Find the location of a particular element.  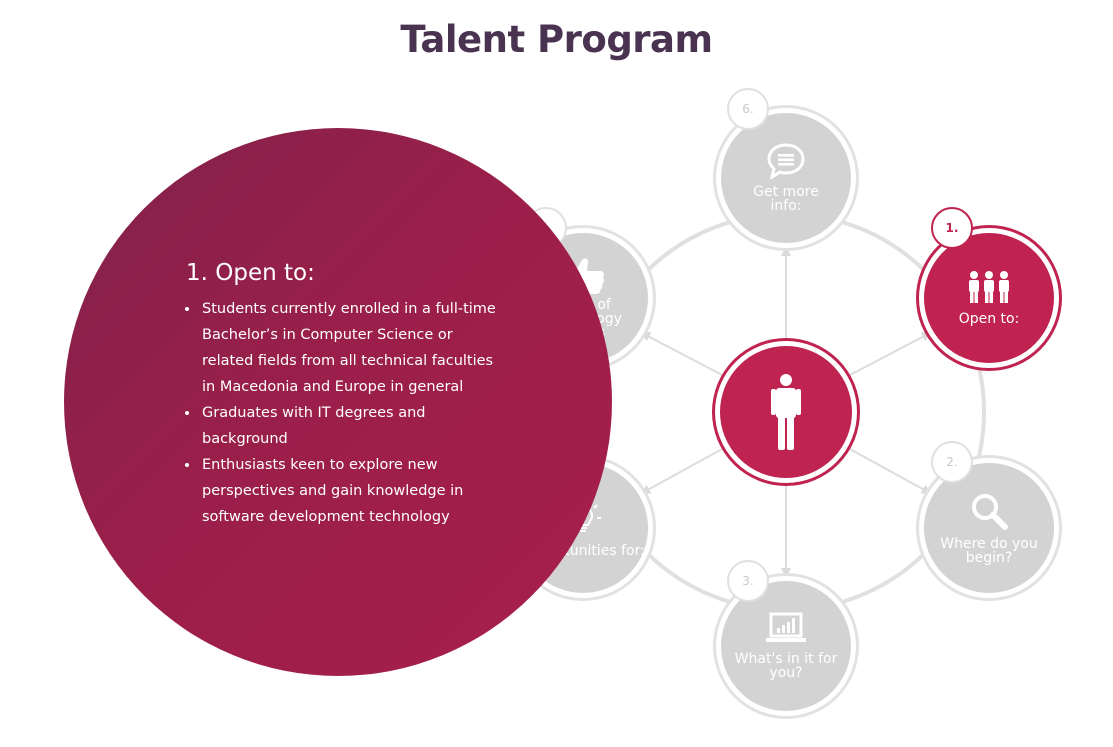

step-node-6: Get more info: is located at coordinates (786, 178).